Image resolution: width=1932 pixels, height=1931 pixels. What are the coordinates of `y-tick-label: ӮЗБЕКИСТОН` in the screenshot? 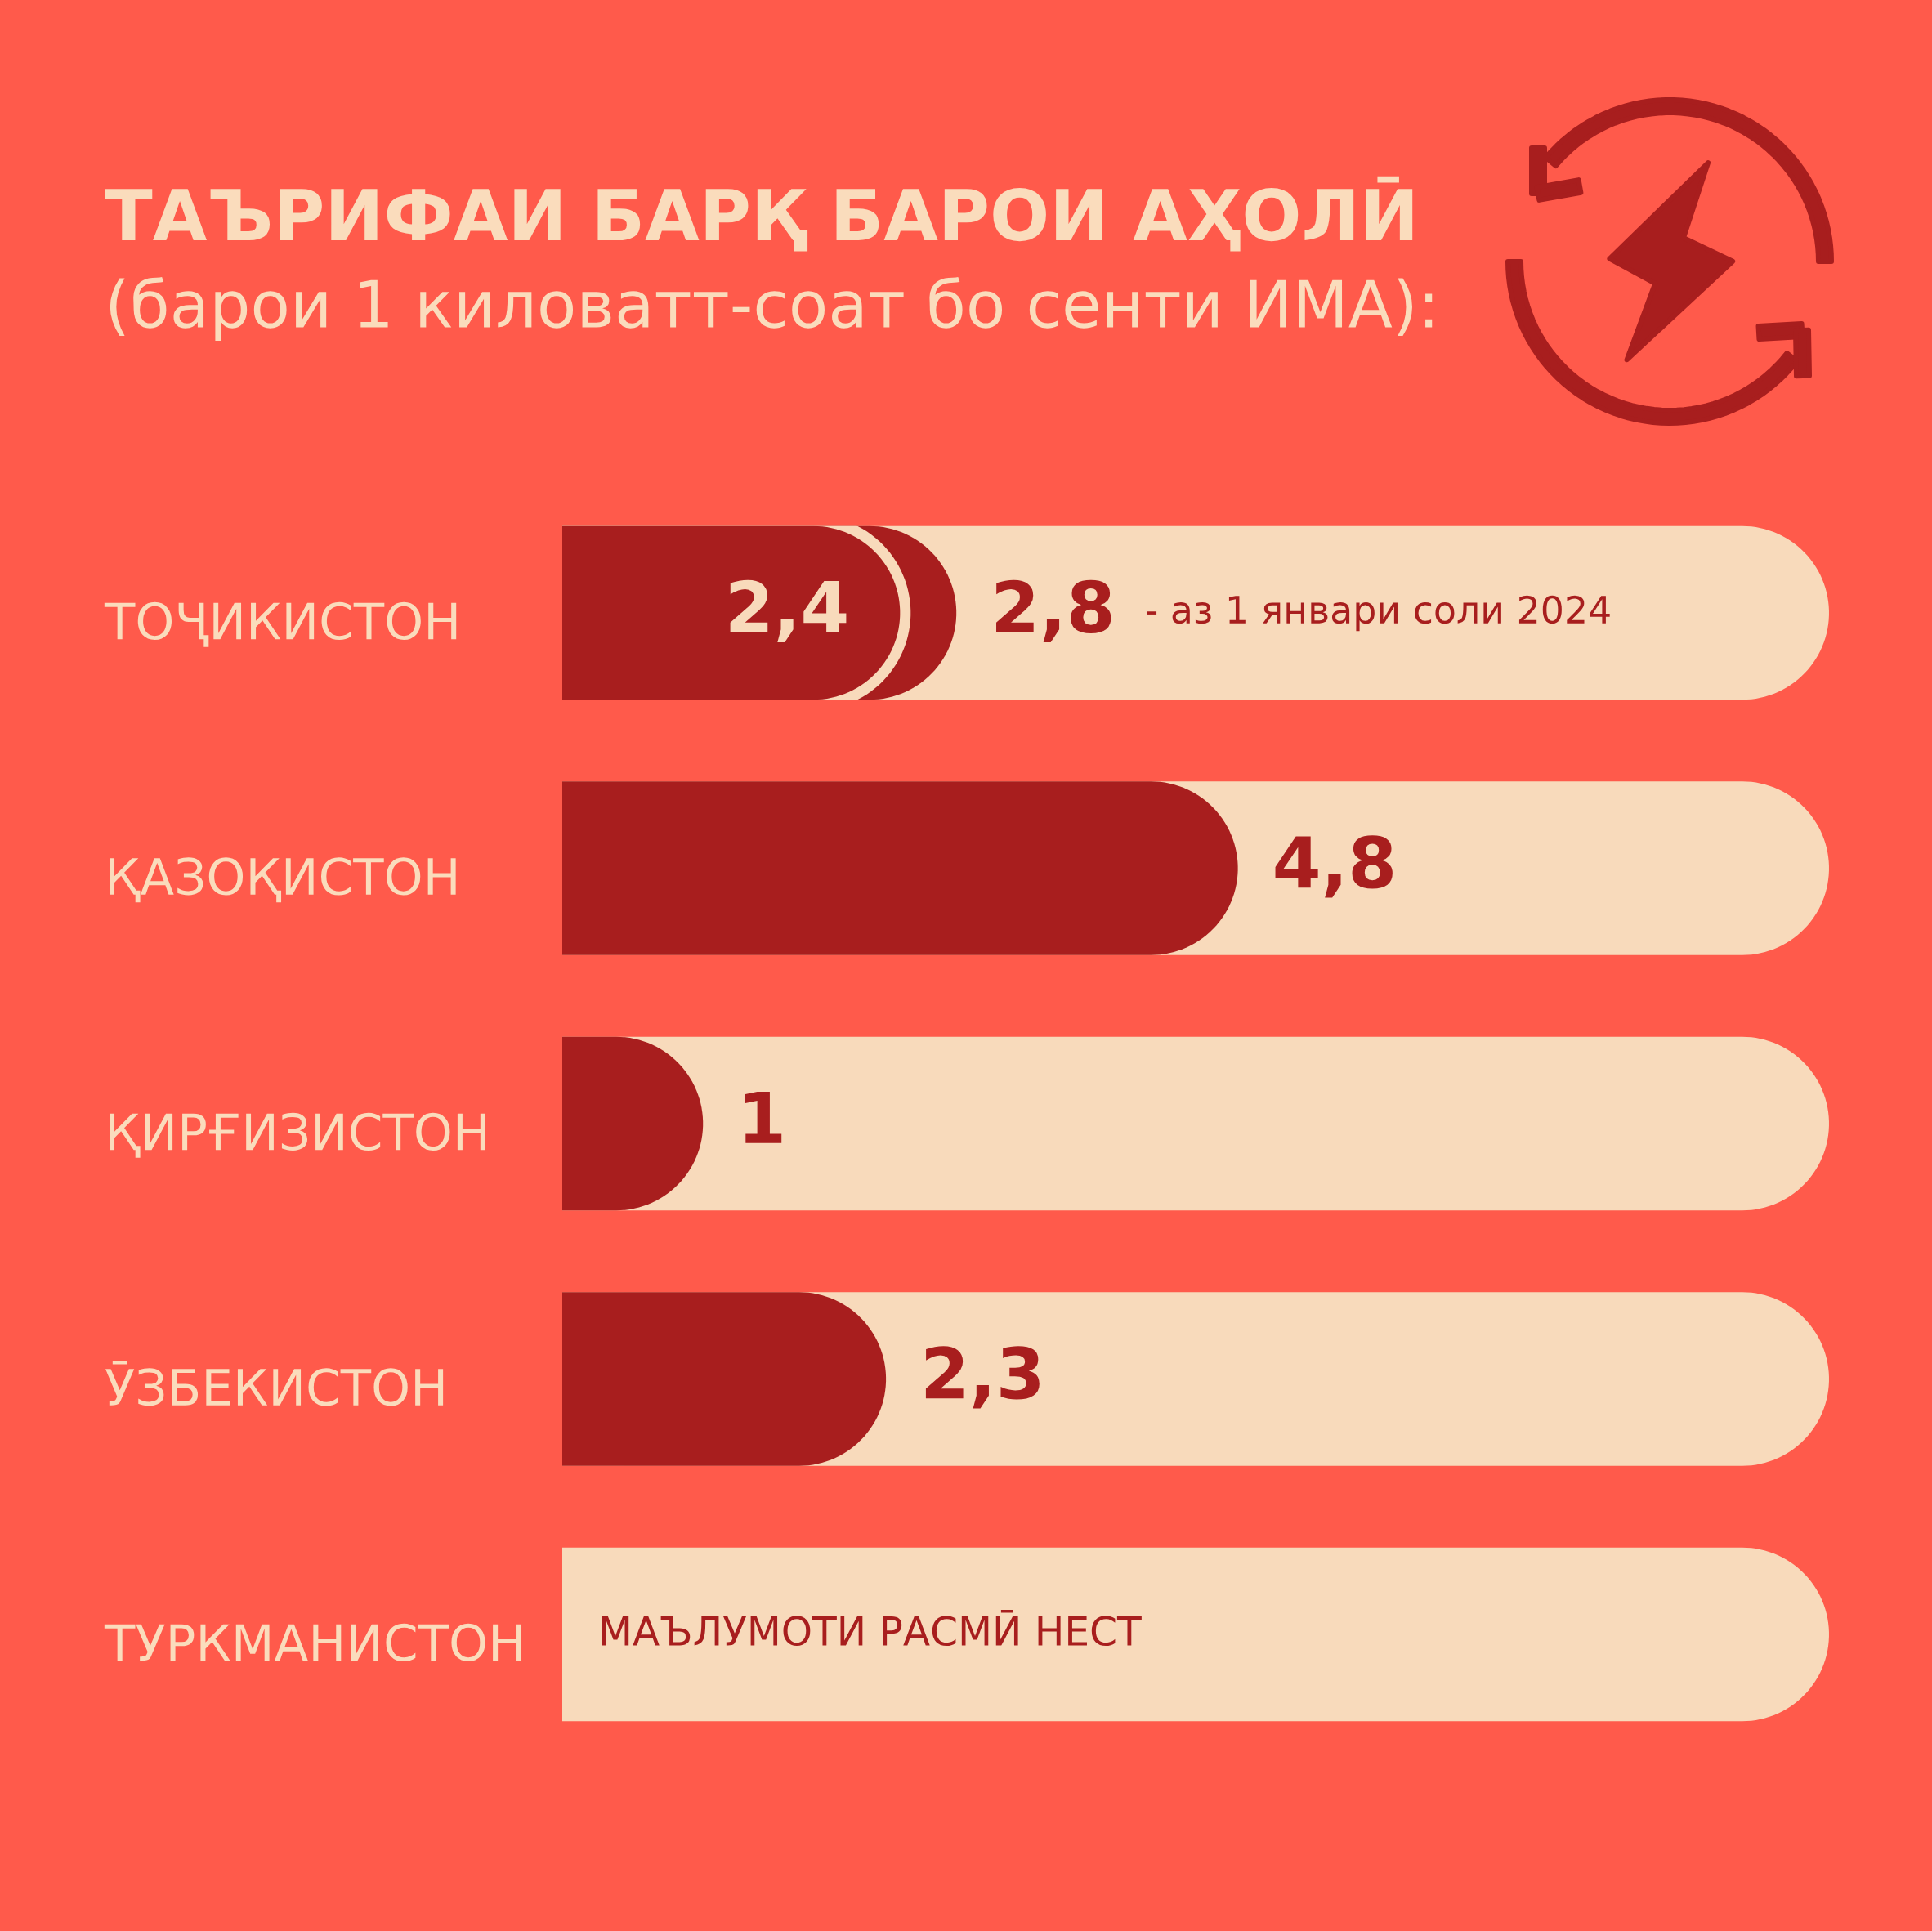 It's located at (274, 1383).